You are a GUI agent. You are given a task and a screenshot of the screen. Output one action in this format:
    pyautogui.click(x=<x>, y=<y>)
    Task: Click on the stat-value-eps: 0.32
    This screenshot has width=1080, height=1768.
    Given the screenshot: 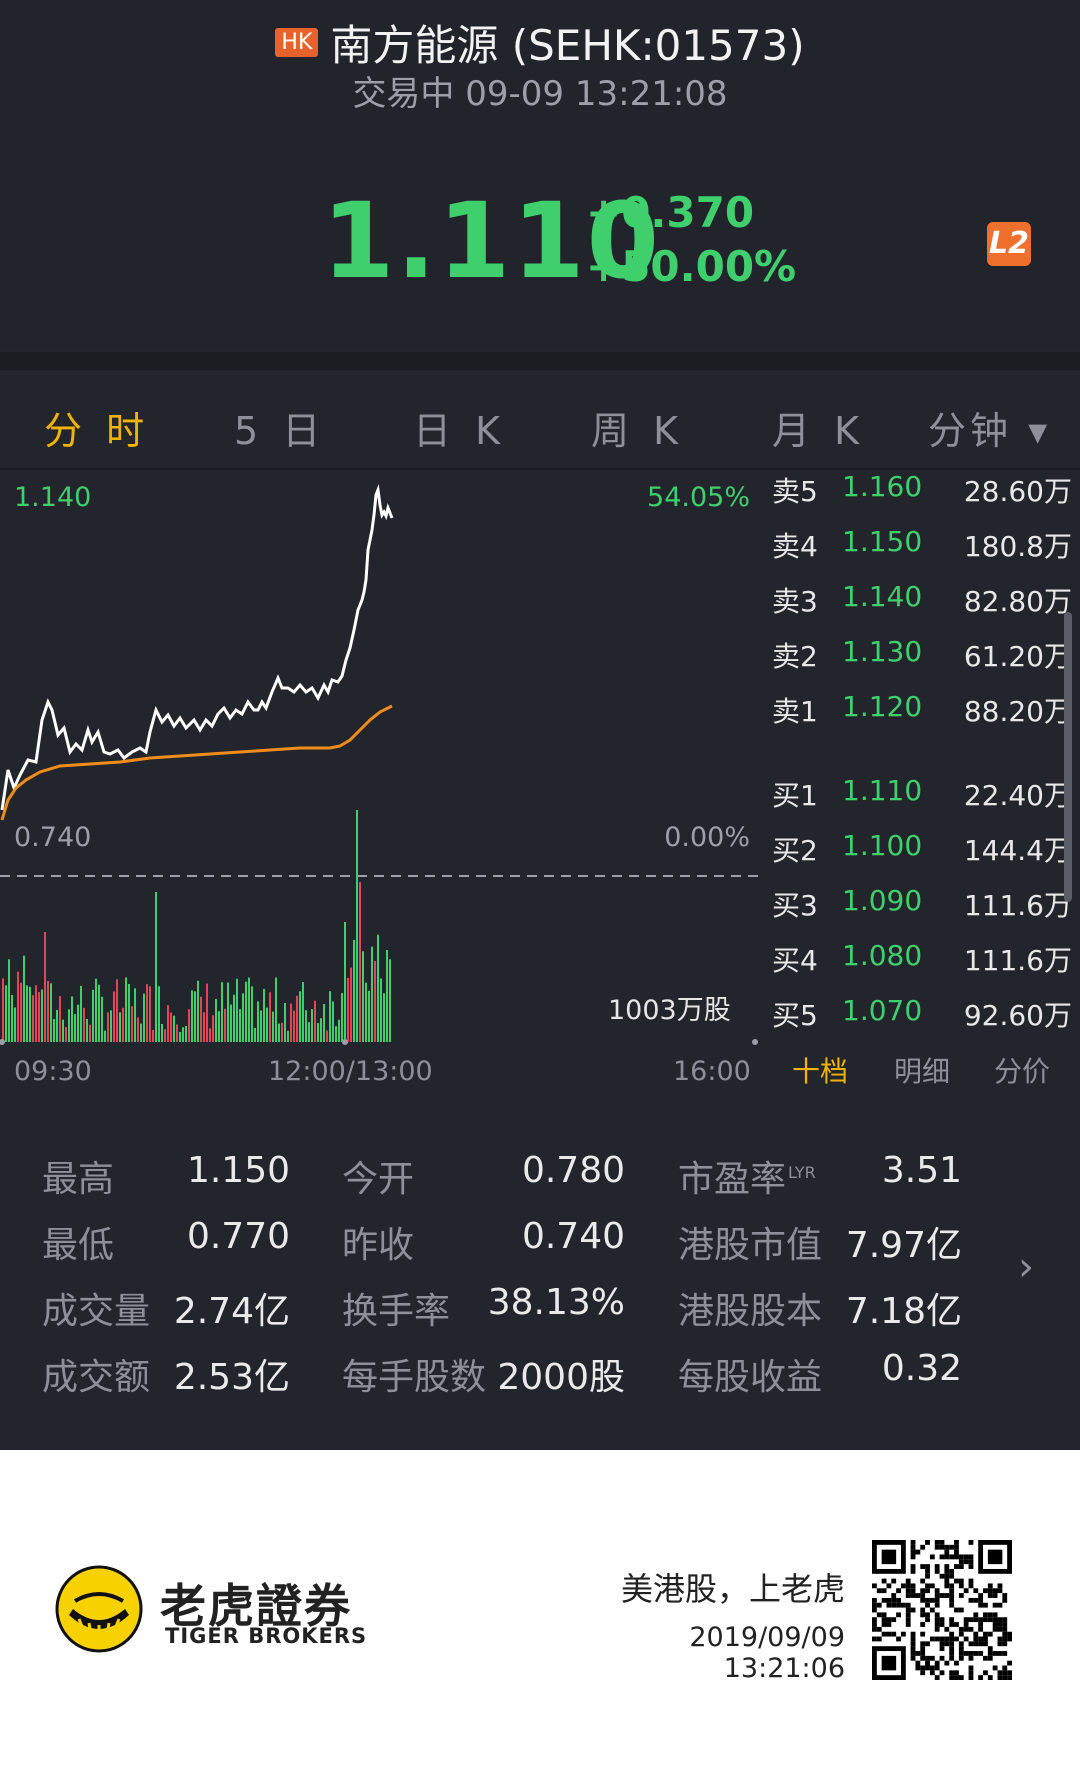 What is the action you would take?
    pyautogui.click(x=921, y=1368)
    